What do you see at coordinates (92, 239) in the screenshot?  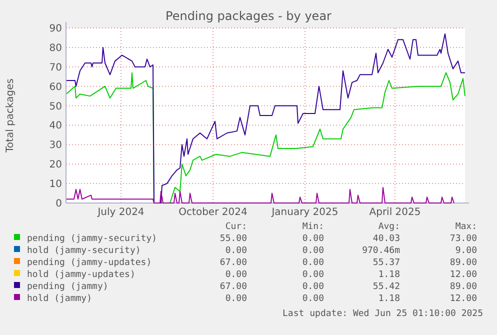 I see `legend-label: pending (jammy-security)` at bounding box center [92, 239].